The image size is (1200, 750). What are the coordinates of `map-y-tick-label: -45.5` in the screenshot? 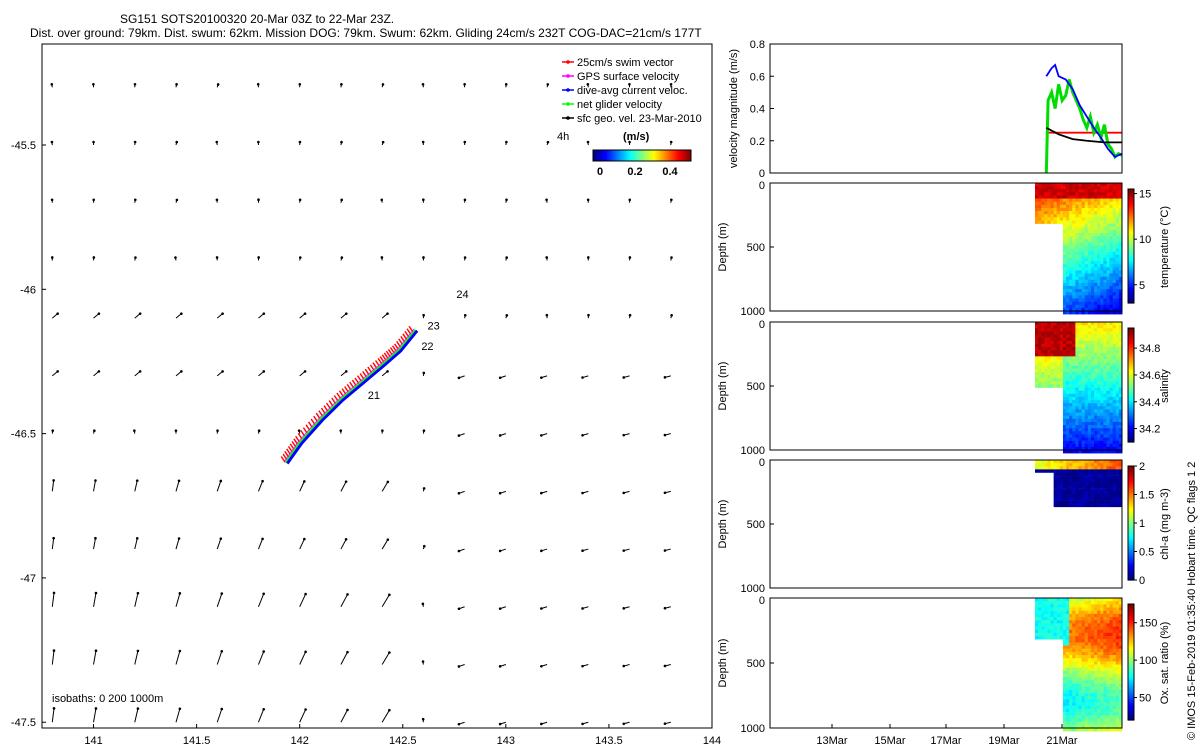 It's located at (23, 146).